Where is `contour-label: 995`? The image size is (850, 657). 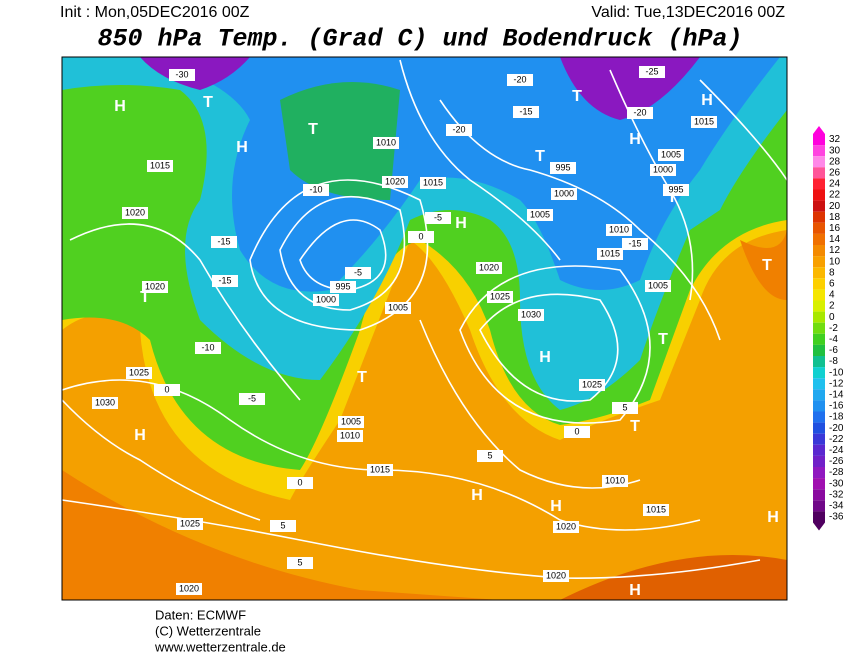
contour-label: 995 is located at coordinates (675, 189).